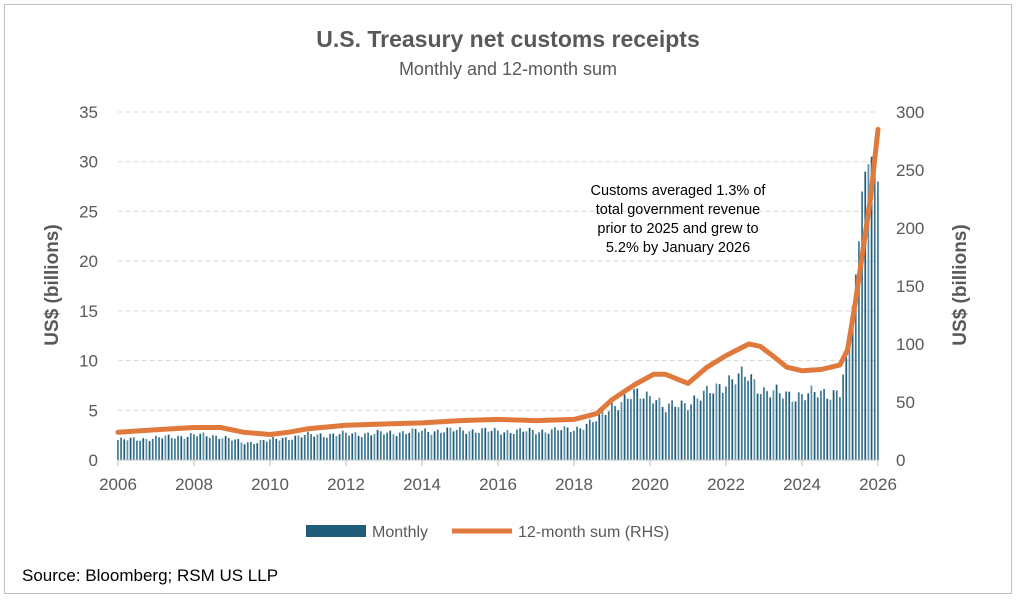 This screenshot has width=1020, height=600. Describe the element at coordinates (88, 286) in the screenshot. I see `y-axis-left: 0 5 10 15 20 25 30 35` at that location.